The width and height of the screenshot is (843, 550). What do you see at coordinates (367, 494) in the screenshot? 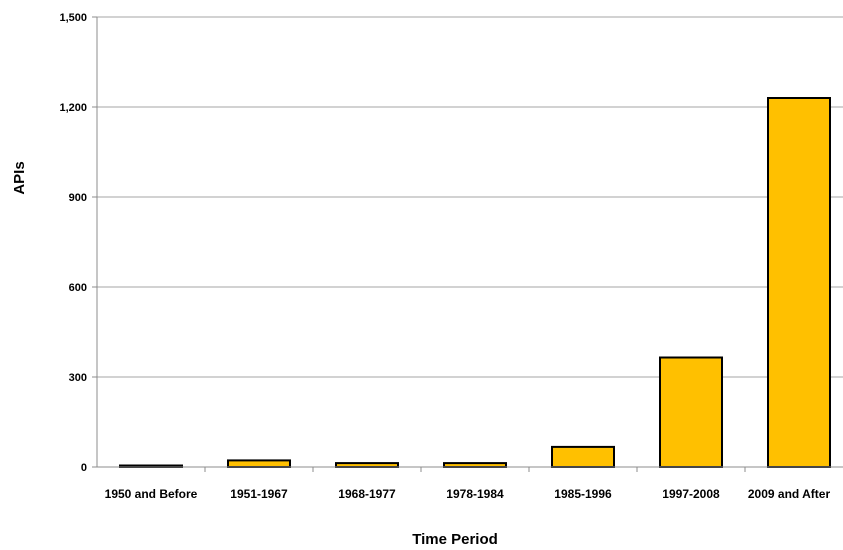
I see `x-tick-label: 1968-1977` at bounding box center [367, 494].